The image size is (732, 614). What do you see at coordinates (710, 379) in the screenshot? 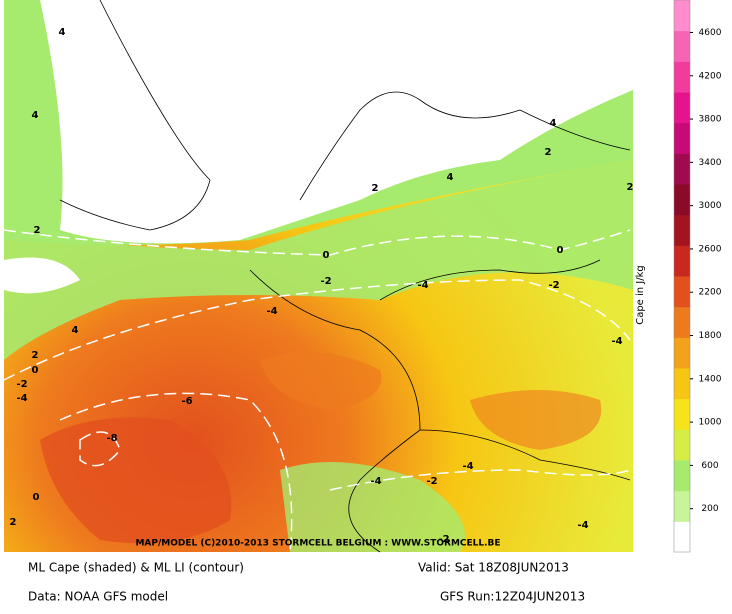
I see `colorbar-tick-label: 1400` at bounding box center [710, 379].